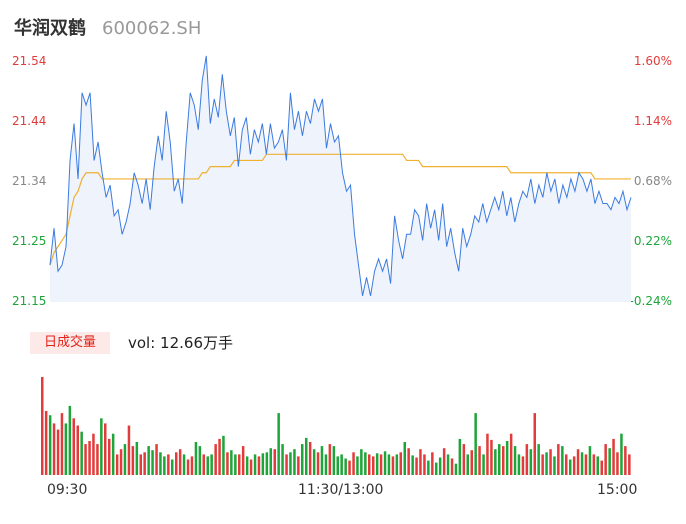 The width and height of the screenshot is (686, 524). Describe the element at coordinates (652, 61) in the screenshot. I see `percent-tick-label: 1.60%` at that location.